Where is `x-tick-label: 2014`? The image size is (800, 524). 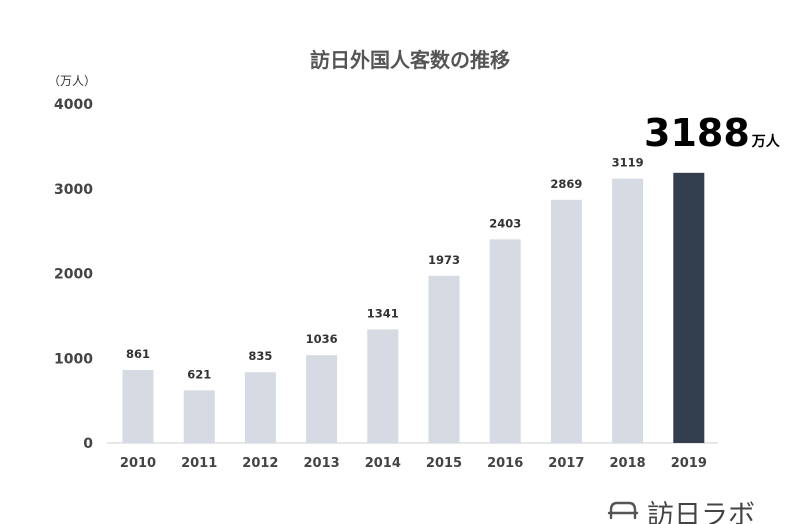
x-tick-label: 2014 is located at coordinates (383, 463).